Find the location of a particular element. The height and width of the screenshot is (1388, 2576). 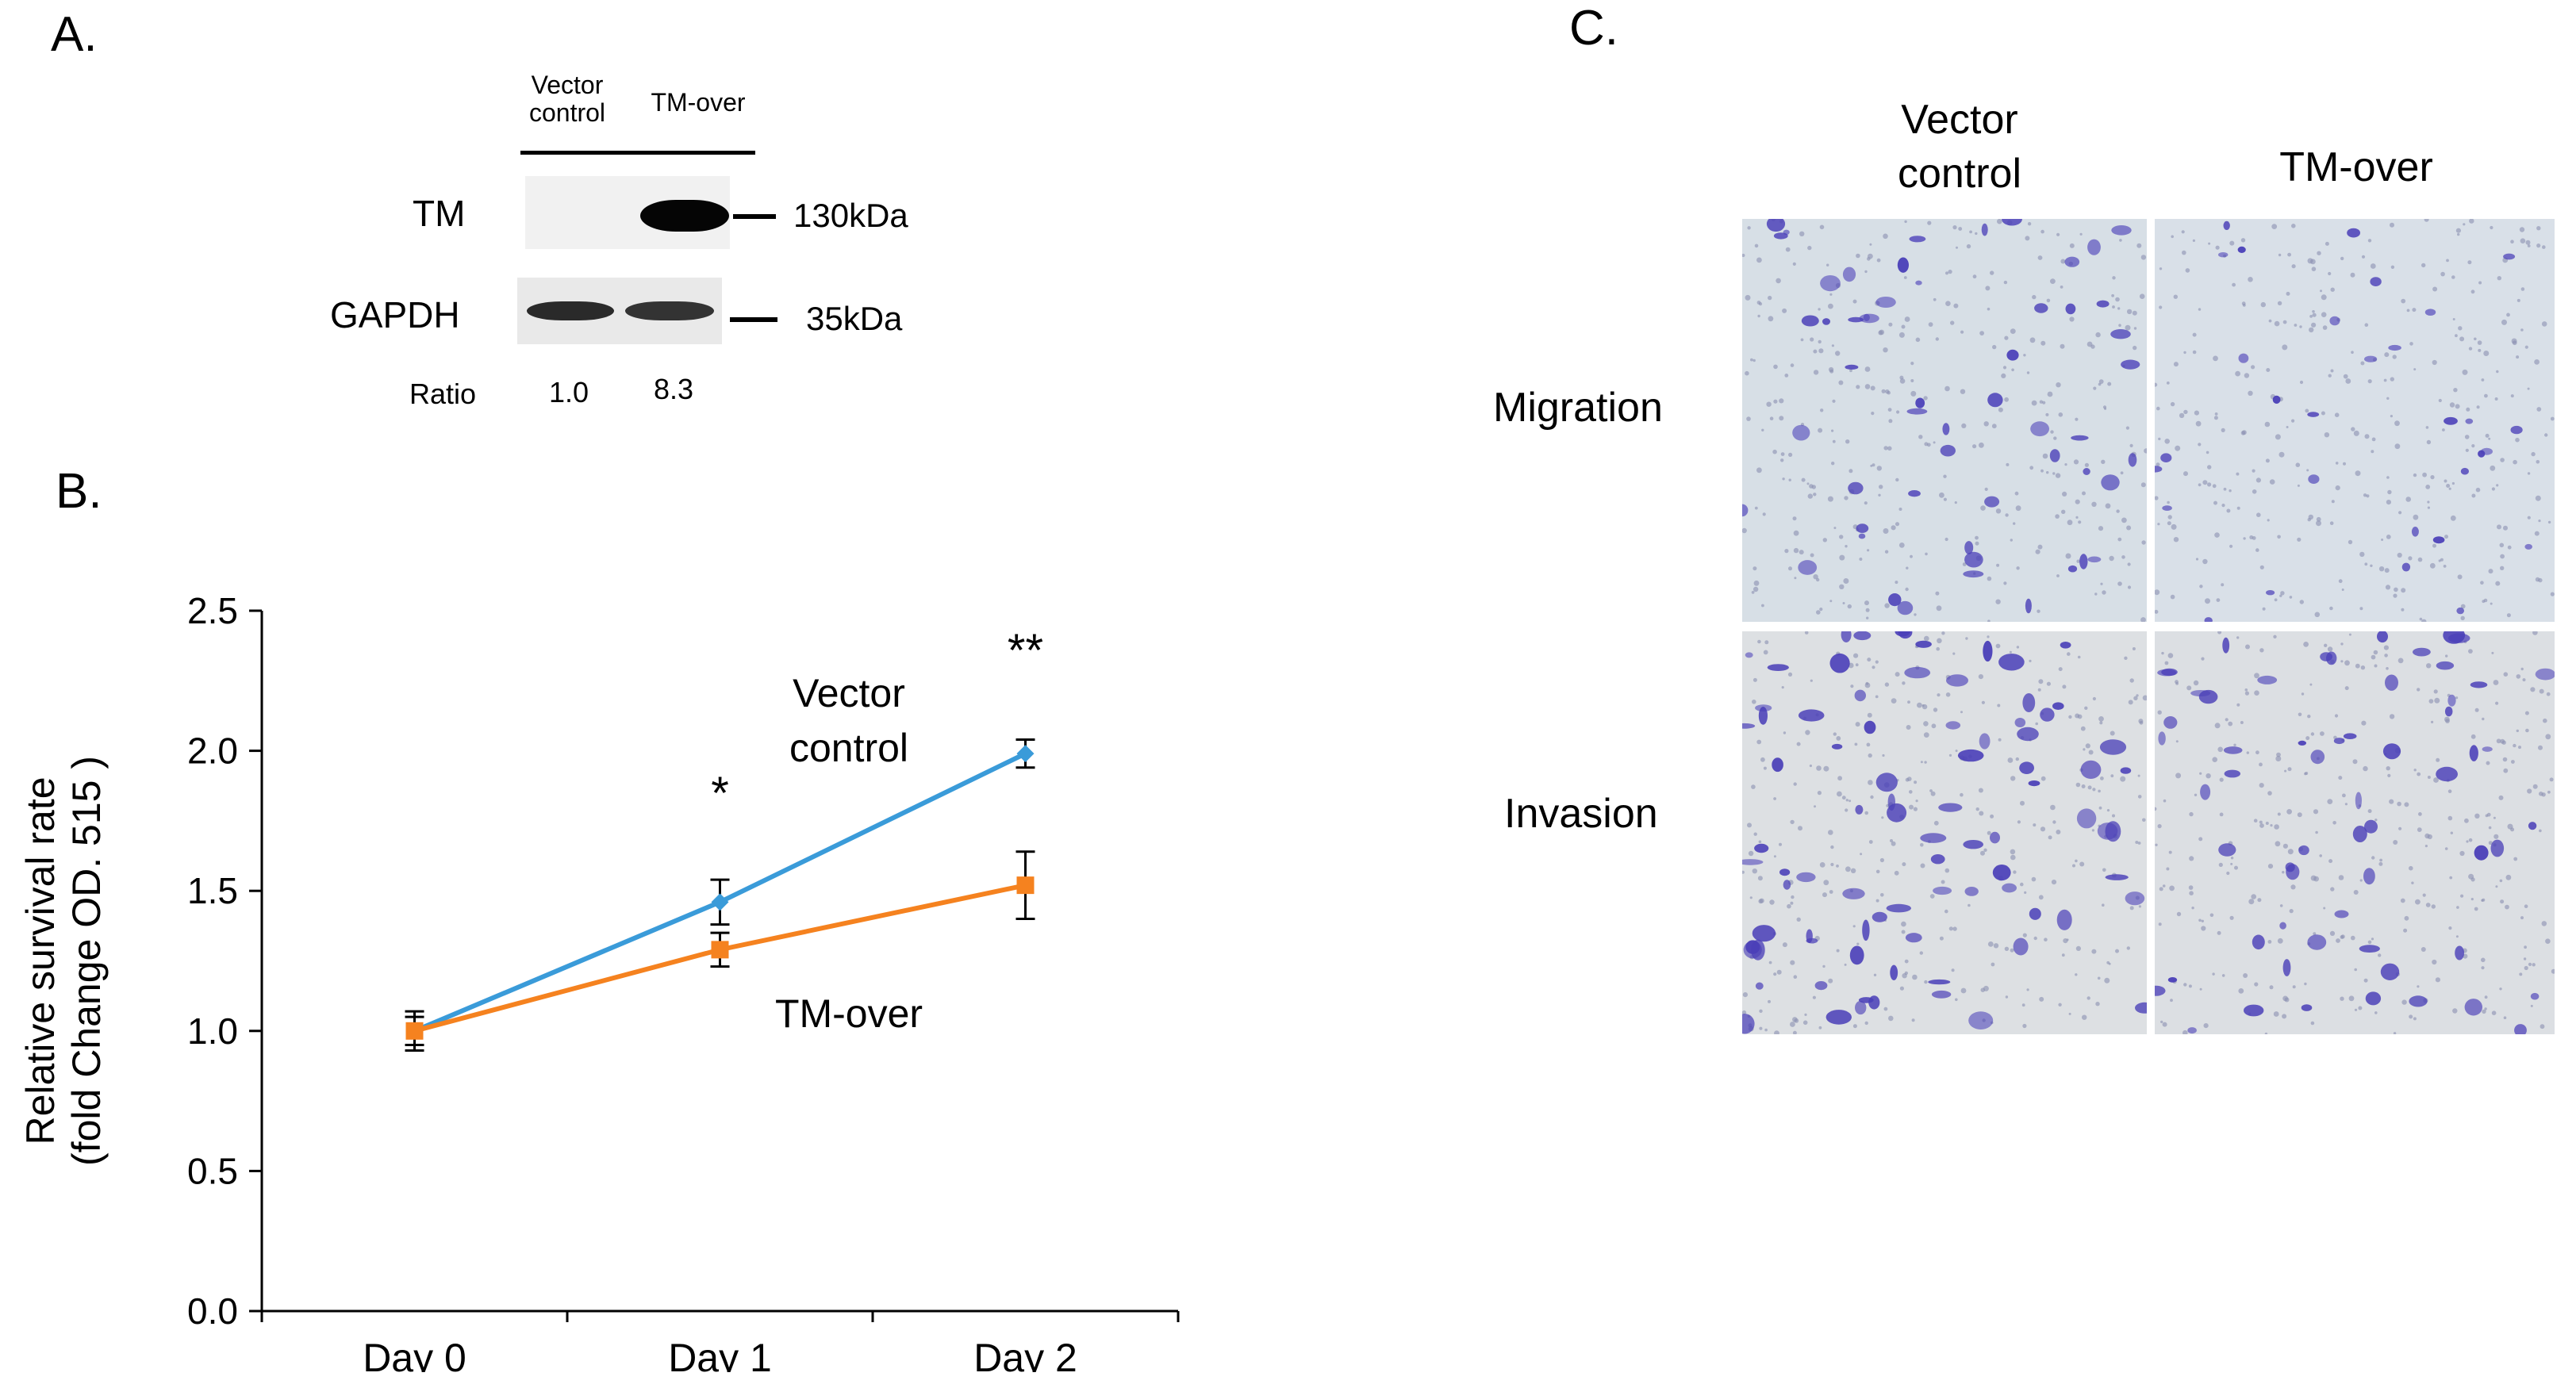

micro-header-tm: TM-over is located at coordinates (2356, 167).